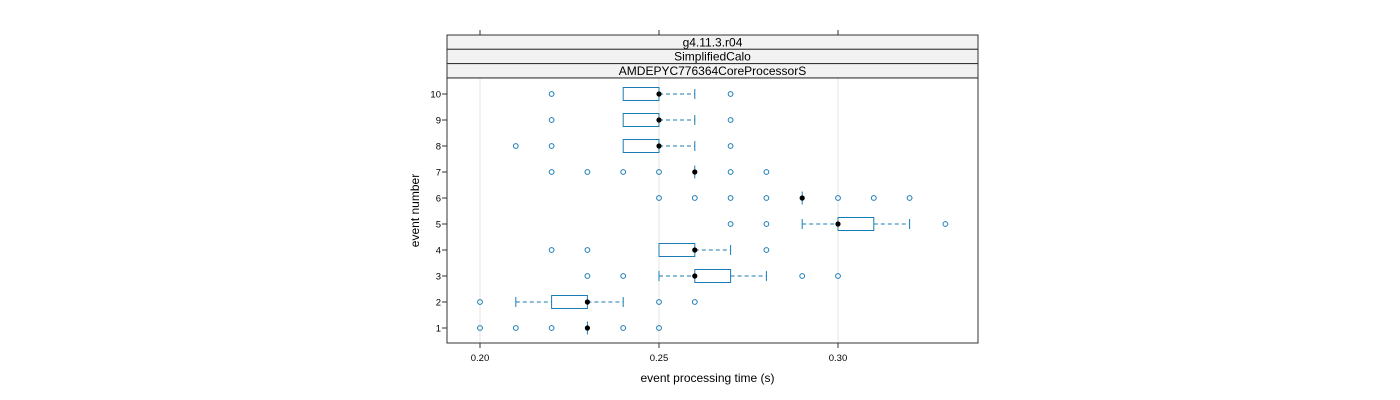 This screenshot has width=1400, height=400. I want to click on y-tick-label: 7, so click(438, 173).